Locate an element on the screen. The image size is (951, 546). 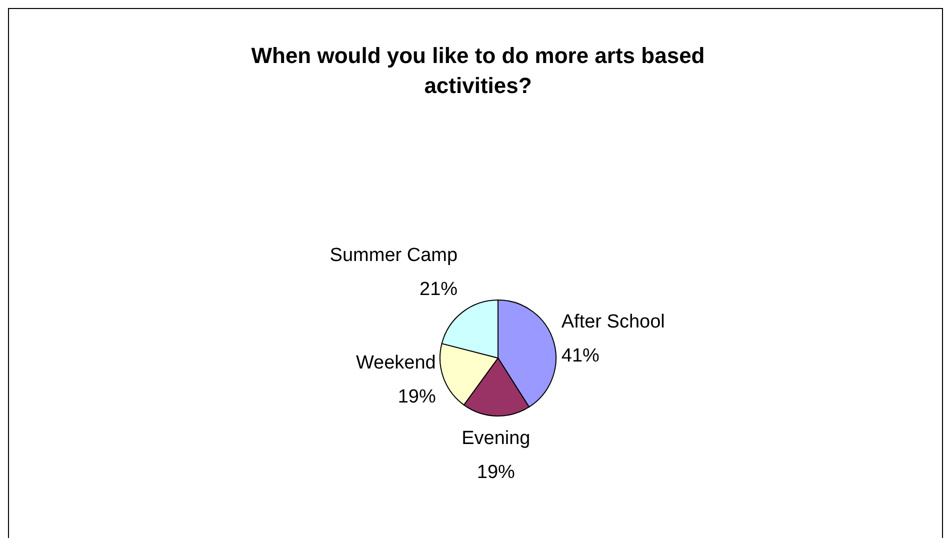
chart-title: When would you like to do more arts based activities? is located at coordinates (478, 70).